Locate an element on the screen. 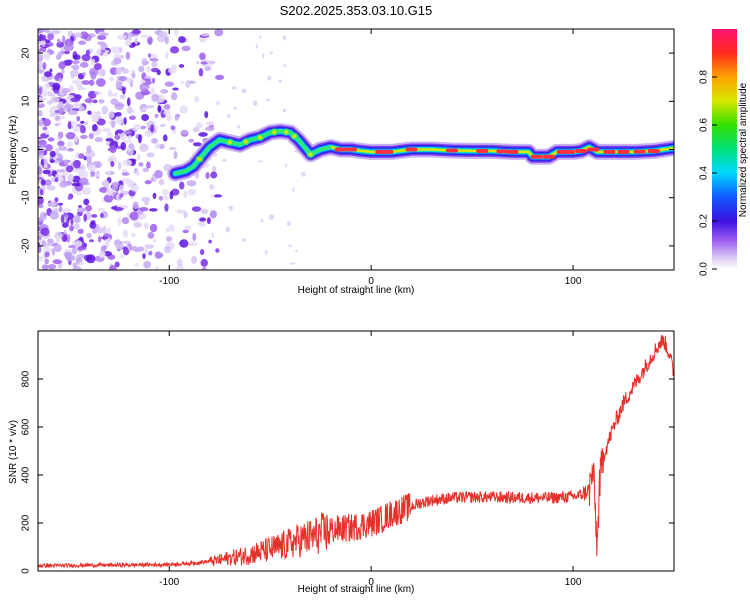 The image size is (750, 600). top-x-axis-label: Height of straight line (km) is located at coordinates (356, 290).